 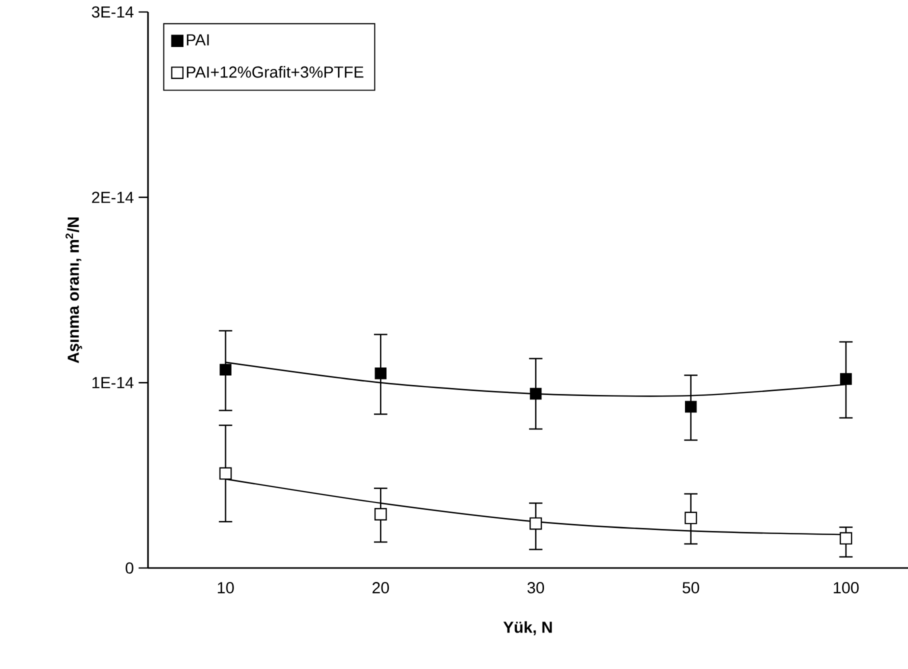 I want to click on x-tick-label: 20, so click(x=380, y=588).